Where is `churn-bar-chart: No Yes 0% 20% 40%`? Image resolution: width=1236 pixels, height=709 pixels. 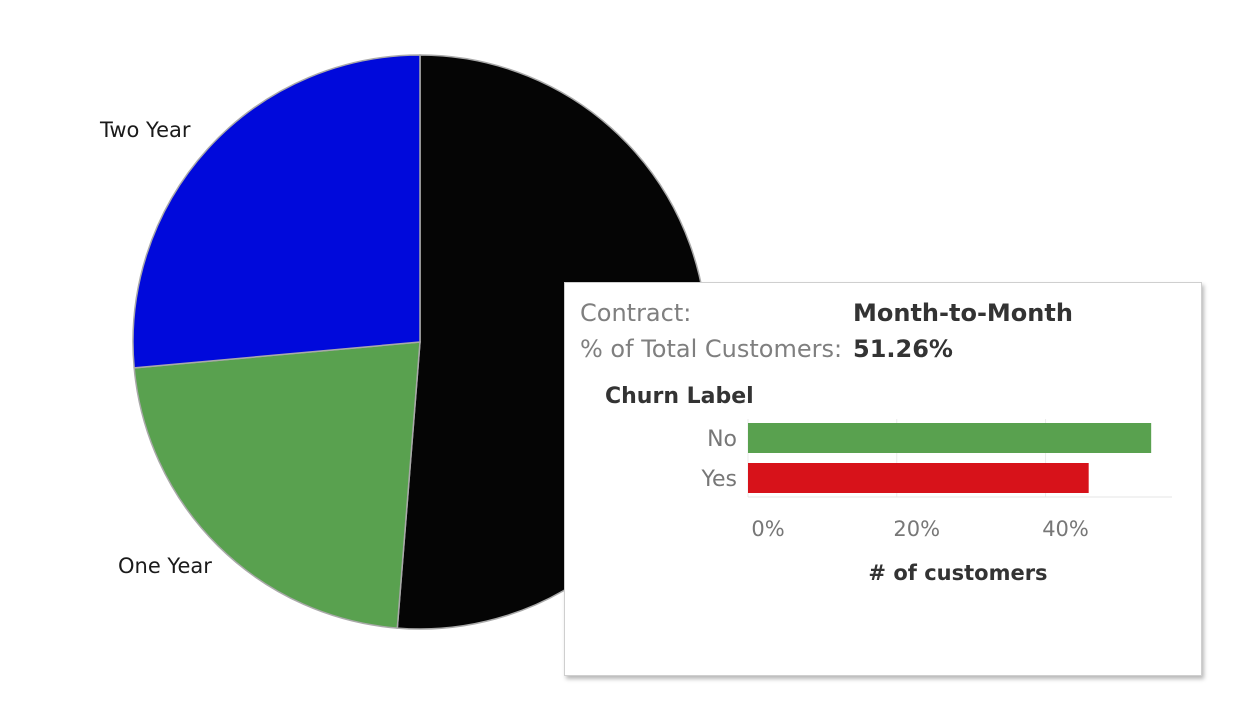
churn-bar-chart: No Yes 0% 20% 40% is located at coordinates (936, 480).